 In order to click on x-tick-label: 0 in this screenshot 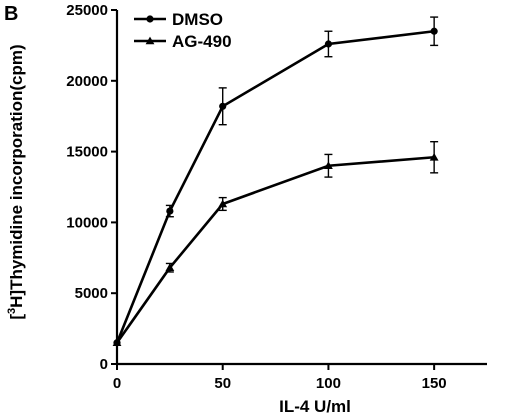, I will do `click(117, 383)`.